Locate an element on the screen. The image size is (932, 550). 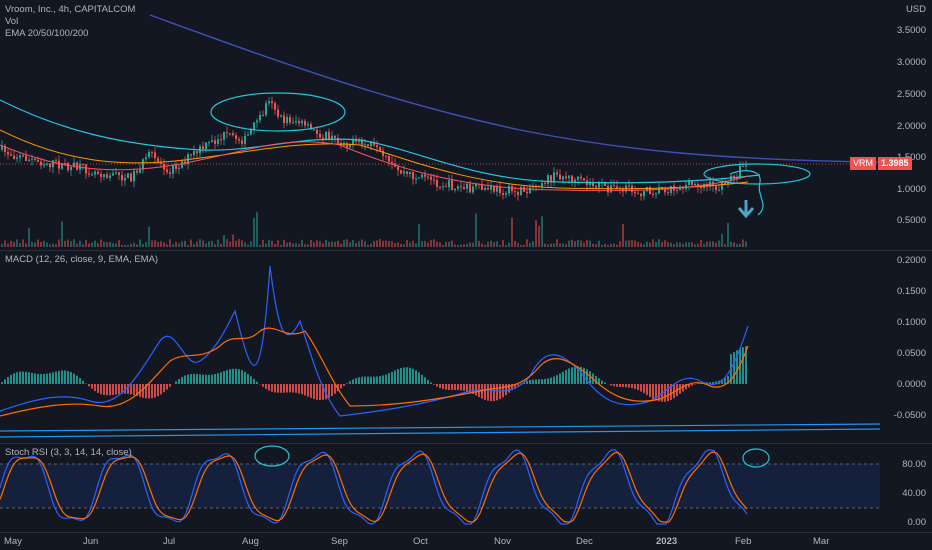
trendline-lower is located at coordinates (440, 433).